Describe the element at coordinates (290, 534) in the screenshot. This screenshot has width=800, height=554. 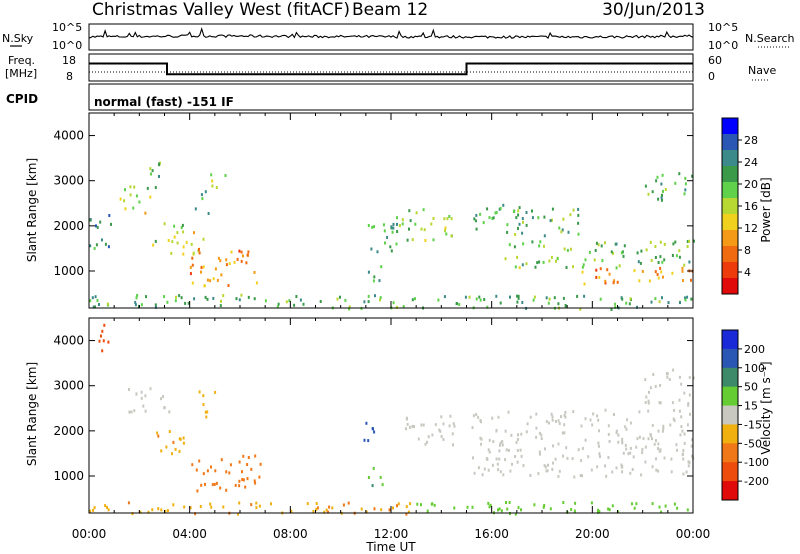
I see `x-tick-label: 08:00` at that location.